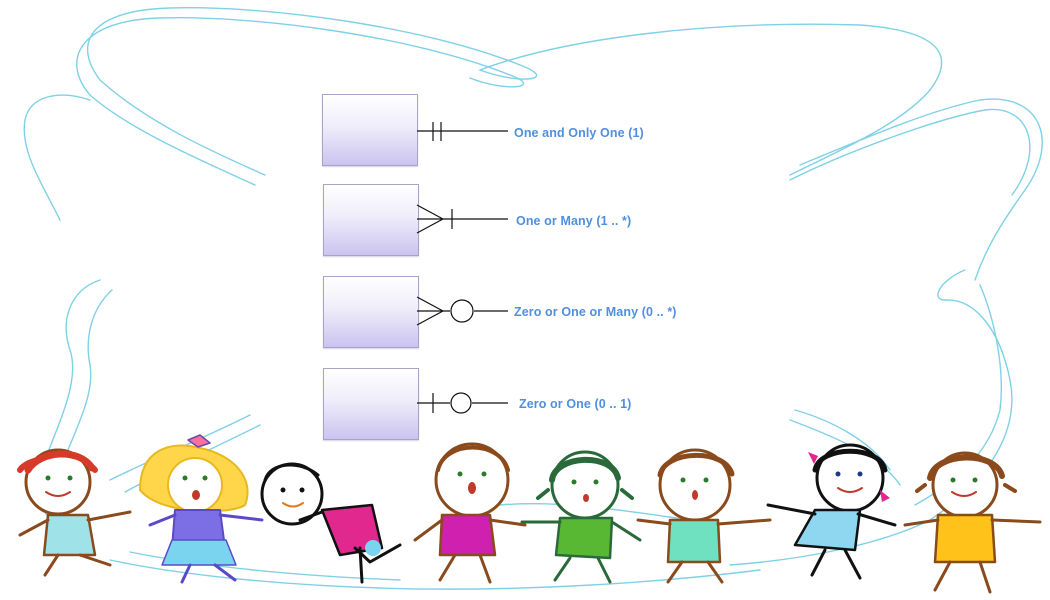 Image resolution: width=1050 pixels, height=600 pixels. What do you see at coordinates (575, 404) in the screenshot?
I see `label-zero-or-one: Zero or One (0 .. 1)` at bounding box center [575, 404].